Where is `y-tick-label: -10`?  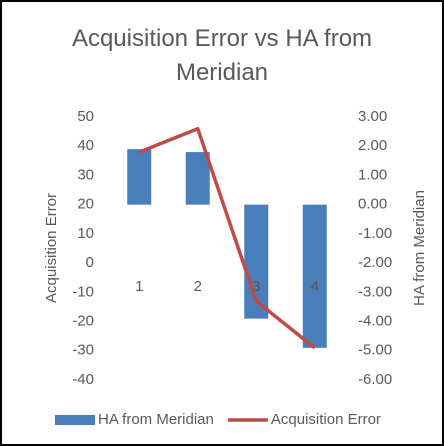 y-tick-label: -10 is located at coordinates (83, 291).